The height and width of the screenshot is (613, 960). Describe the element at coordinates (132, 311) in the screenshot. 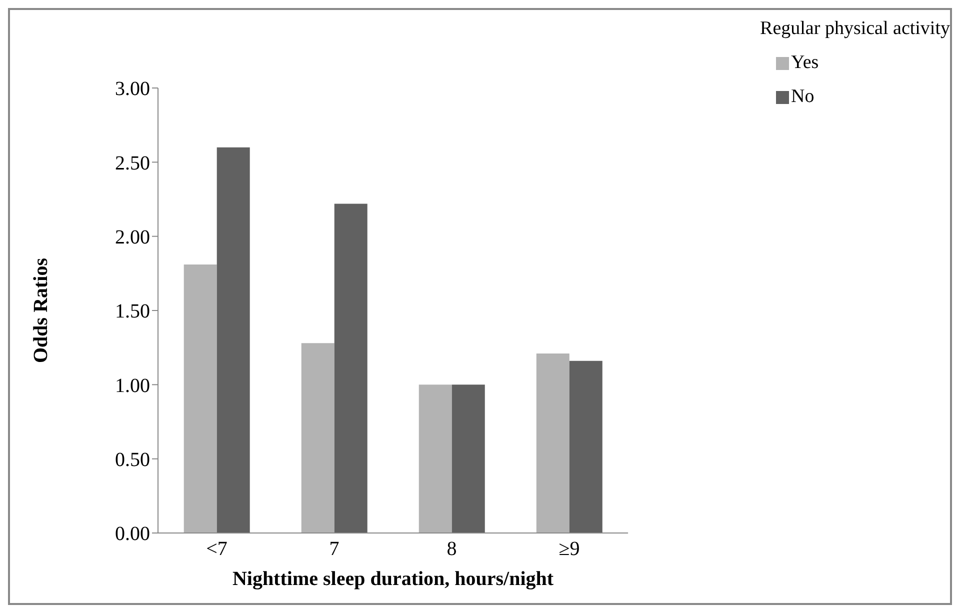

I see `y-tick-label: 1.50` at that location.